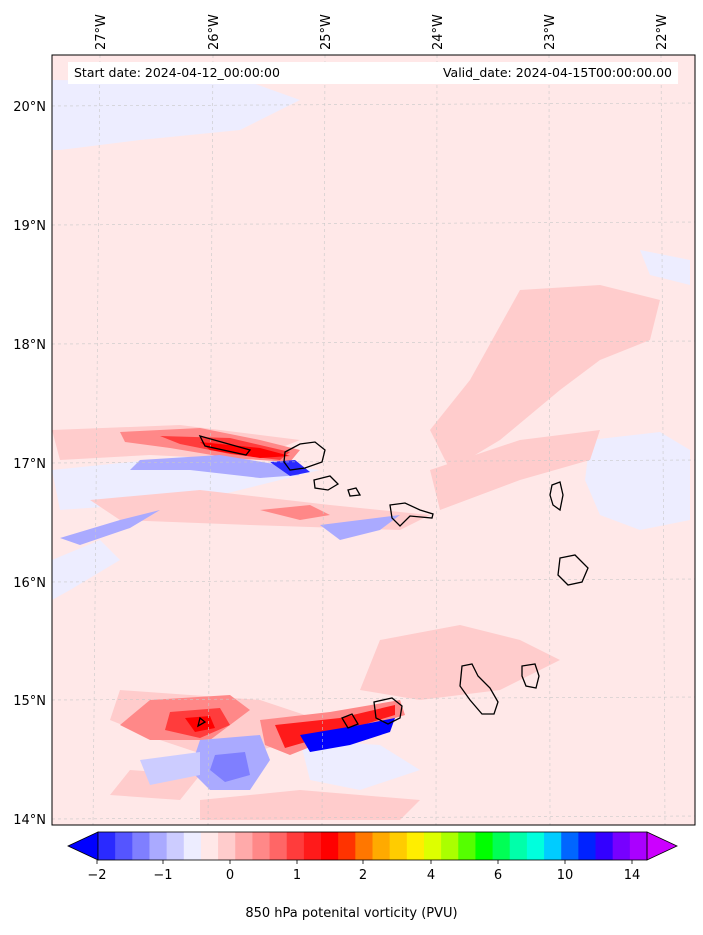 The width and height of the screenshot is (703, 935). I want to click on longitude-label: 26°W, so click(214, 32).